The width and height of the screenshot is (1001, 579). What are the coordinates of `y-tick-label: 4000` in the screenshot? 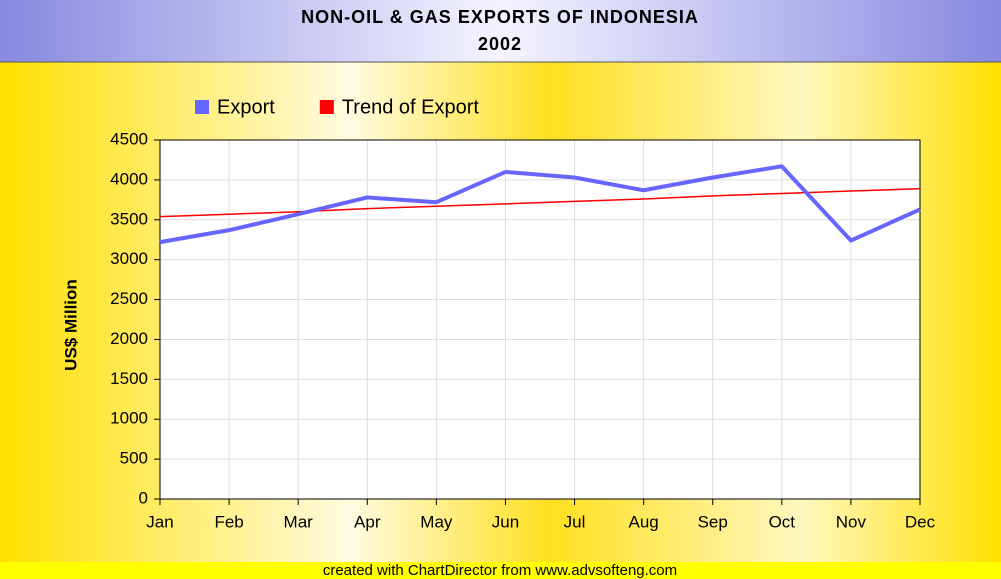 It's located at (129, 178).